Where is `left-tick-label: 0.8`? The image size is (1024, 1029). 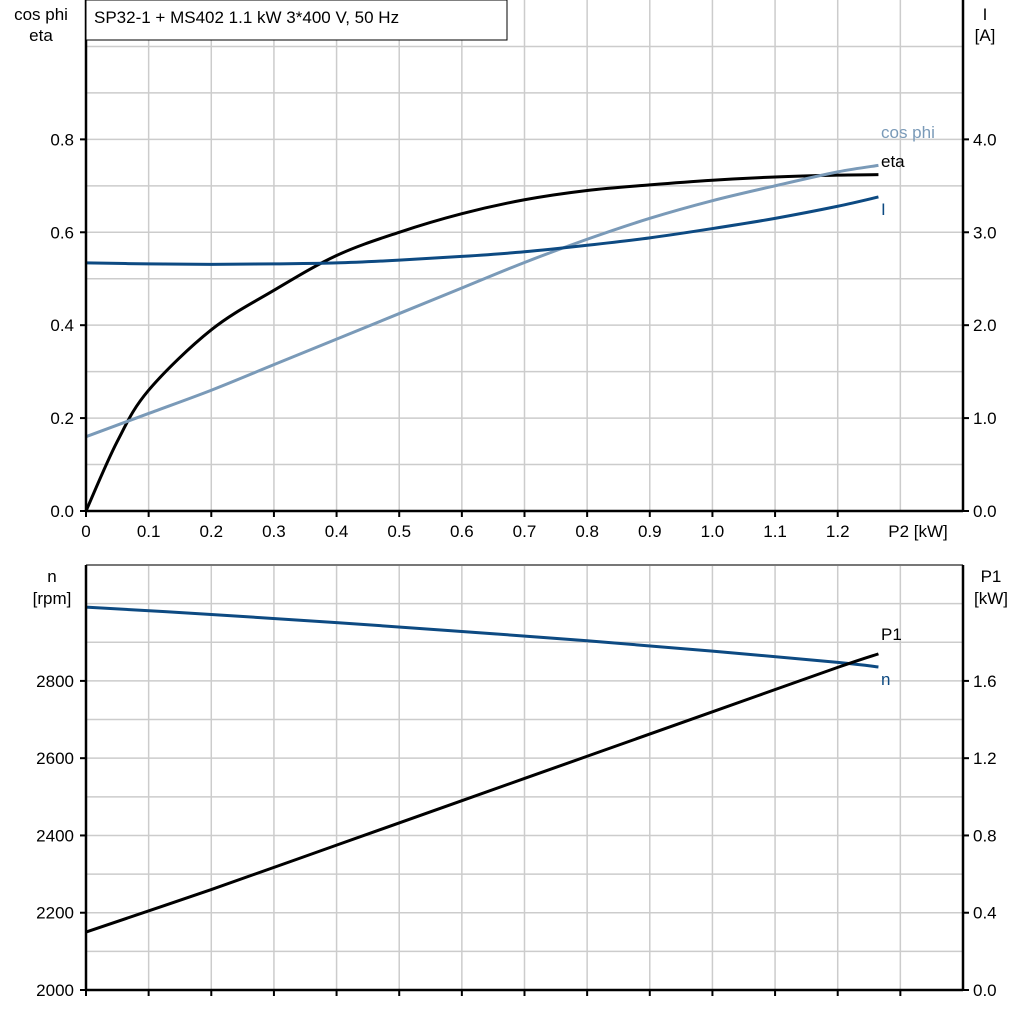
left-tick-label: 0.8 is located at coordinates (62, 139).